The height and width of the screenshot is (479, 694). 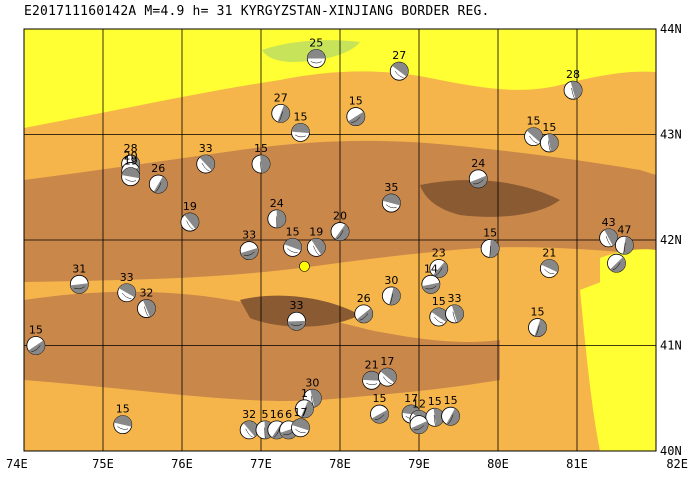 What do you see at coordinates (131, 161) in the screenshot?
I see `depth-label: 19` at bounding box center [131, 161].